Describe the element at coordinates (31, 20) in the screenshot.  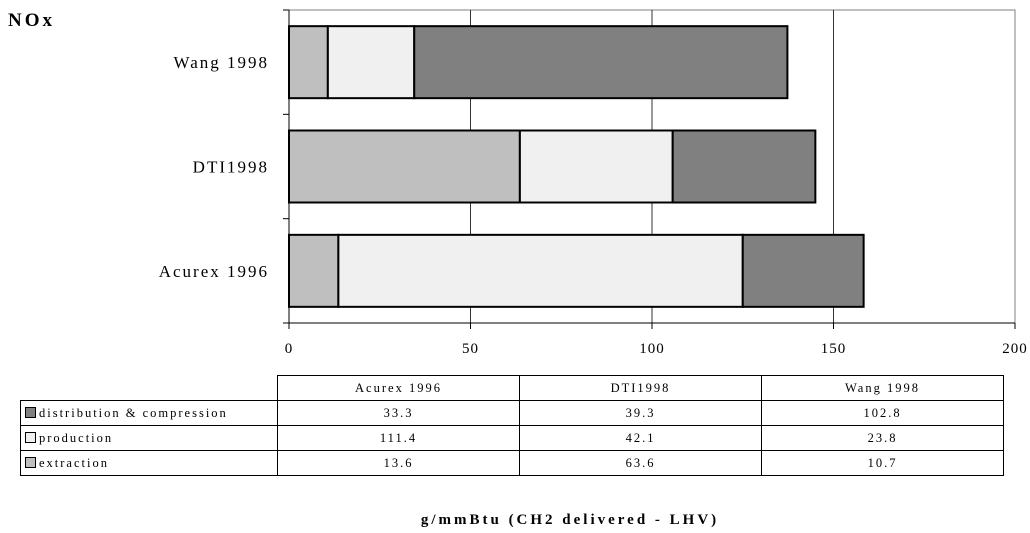
I see `chart-title: NOx` at that location.